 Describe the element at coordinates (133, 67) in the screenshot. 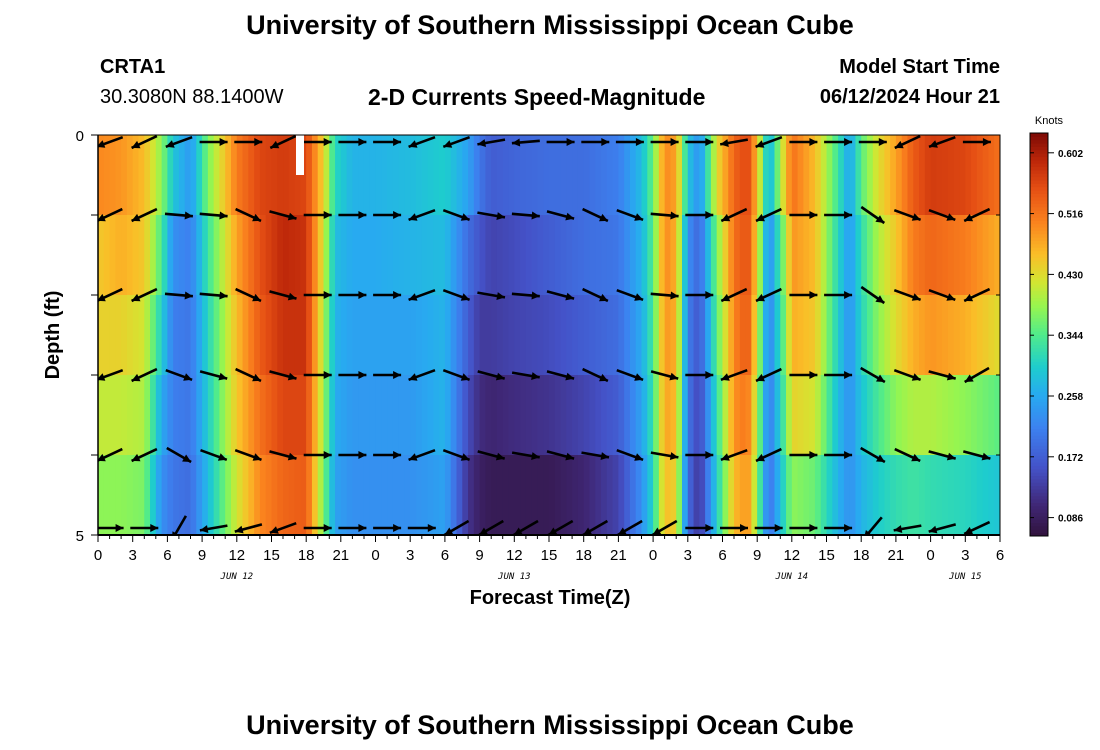

I see `station-name: CRTA1` at that location.